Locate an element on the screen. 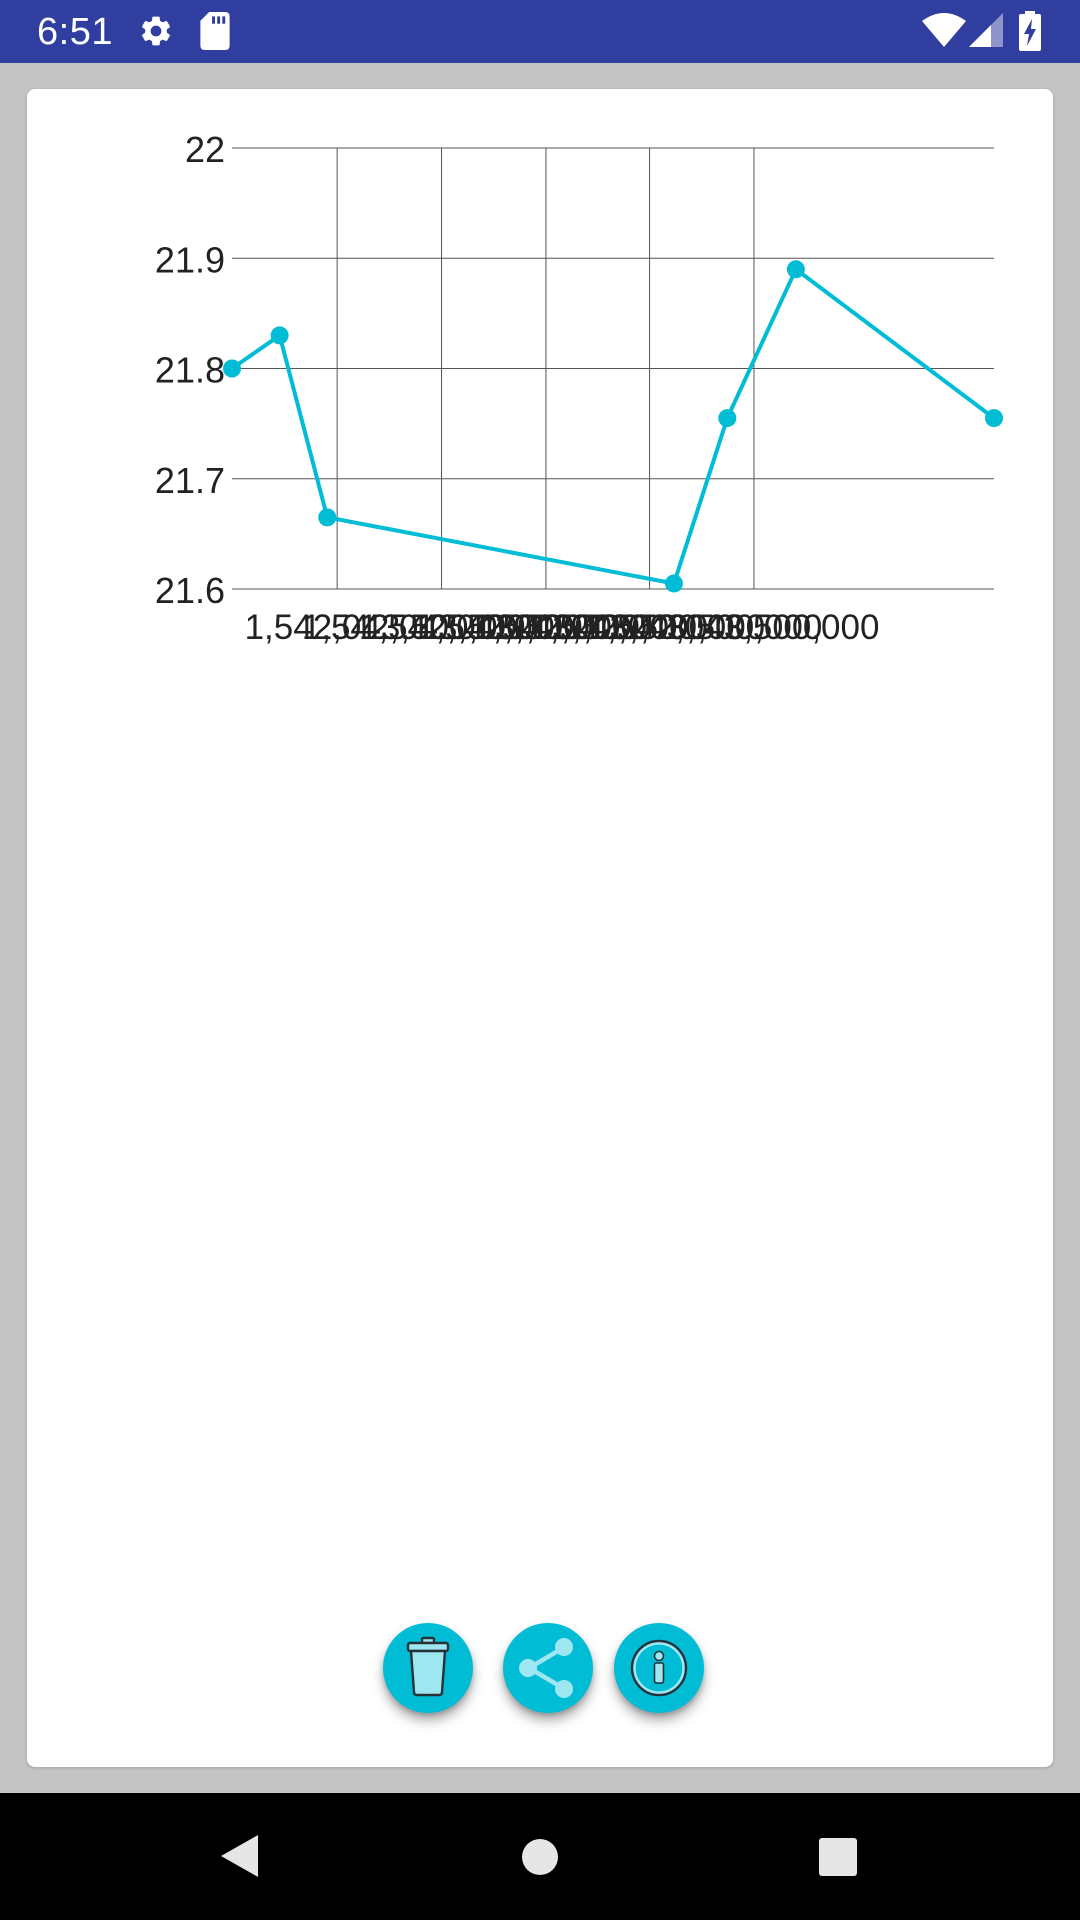  y-tick-label: 21.9 is located at coordinates (190, 259).